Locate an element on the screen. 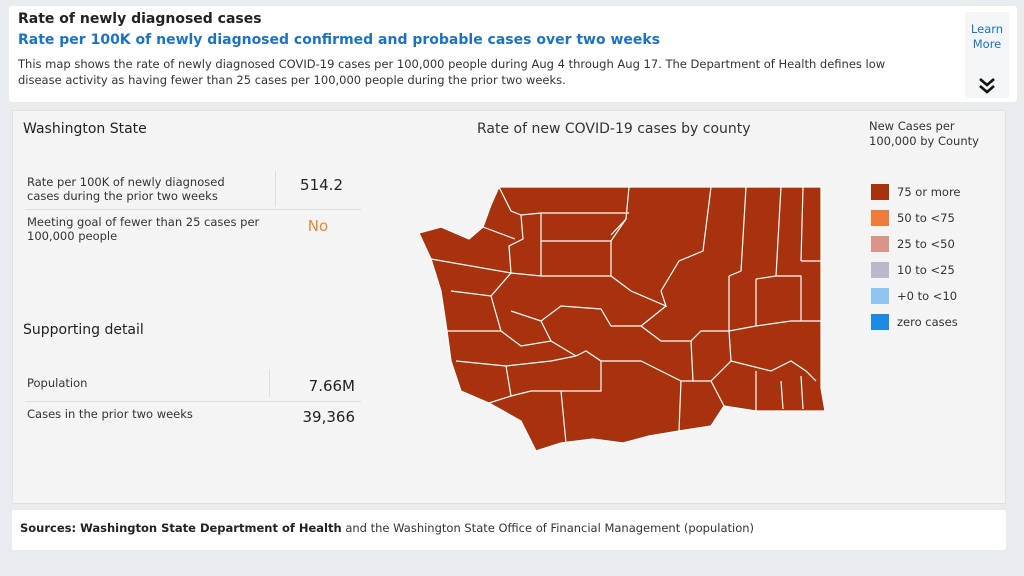 The width and height of the screenshot is (1024, 576). learn-more-line2: More is located at coordinates (987, 44).